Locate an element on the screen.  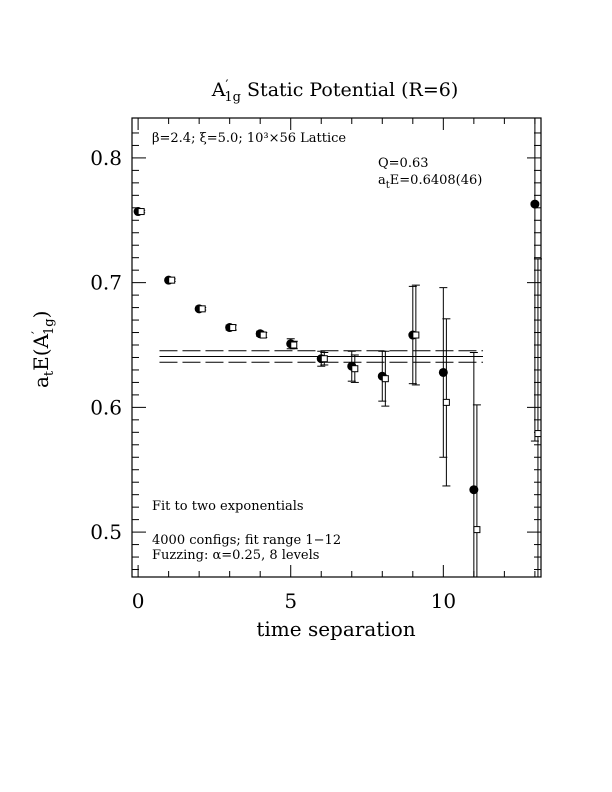
y-tick-labels: 0.5 0.6 0.7 0.8 is located at coordinates (106, 345).